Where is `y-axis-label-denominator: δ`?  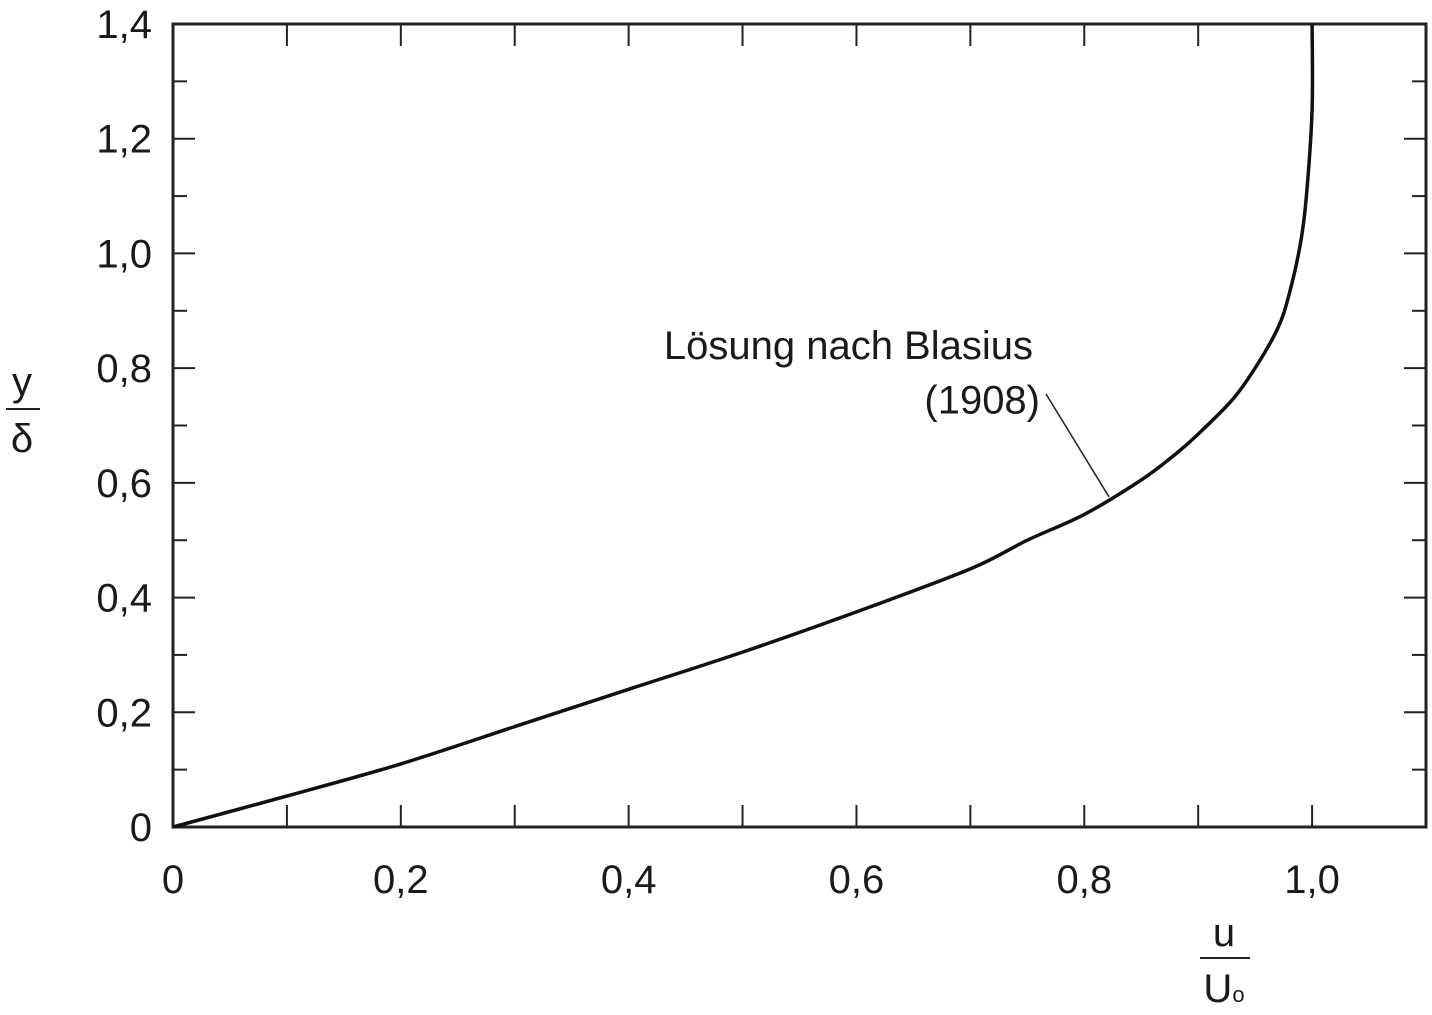
y-axis-label-denominator: δ is located at coordinates (22, 439).